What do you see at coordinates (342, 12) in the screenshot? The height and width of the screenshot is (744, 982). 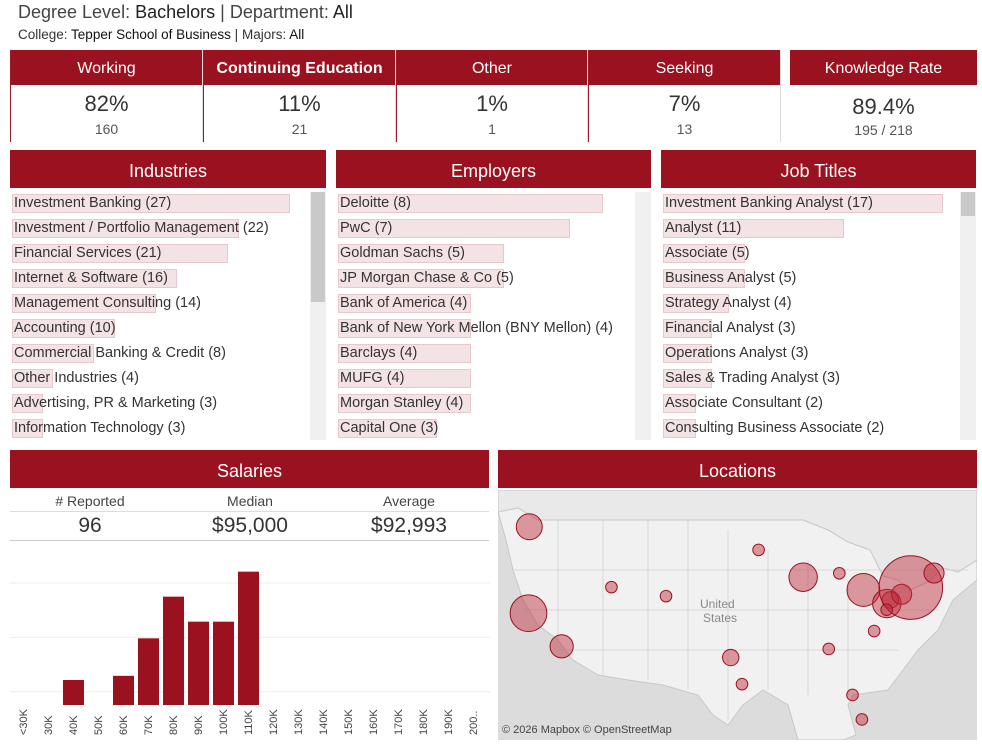 I see `department-value: All` at bounding box center [342, 12].